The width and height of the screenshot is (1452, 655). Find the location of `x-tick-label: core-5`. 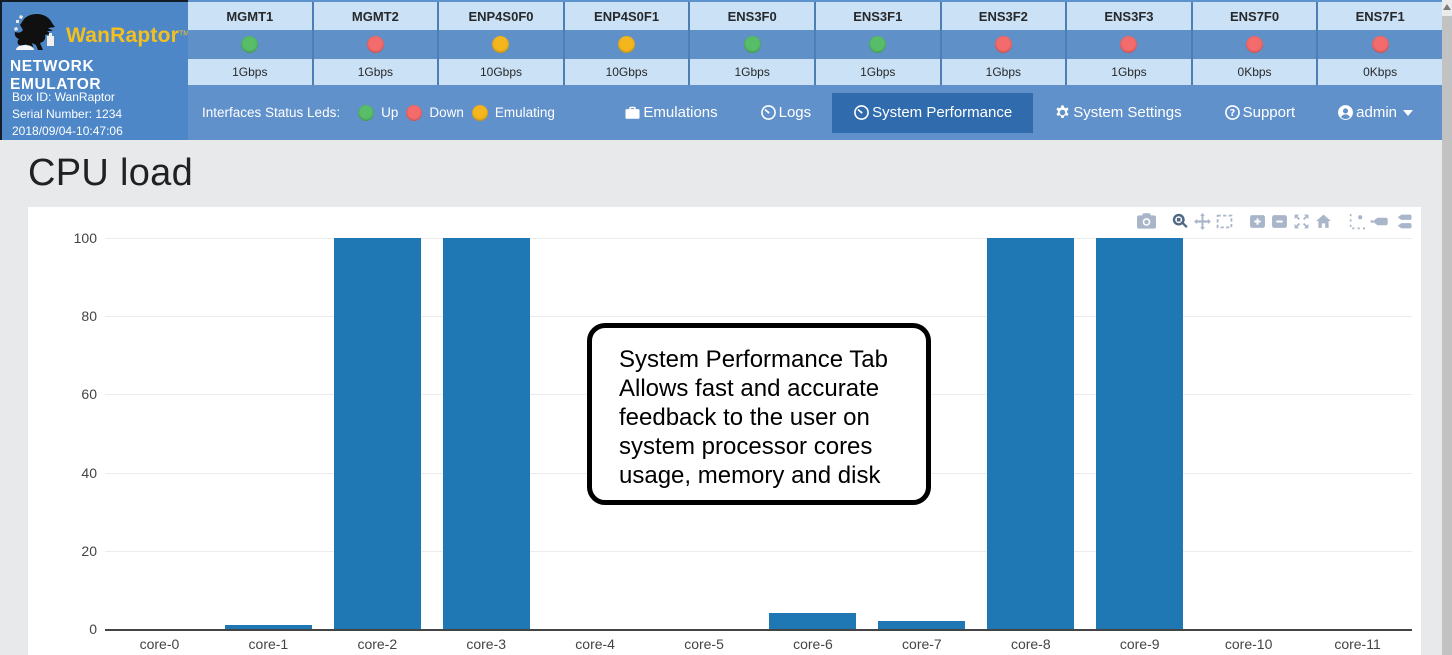

x-tick-label: core-5 is located at coordinates (704, 644).